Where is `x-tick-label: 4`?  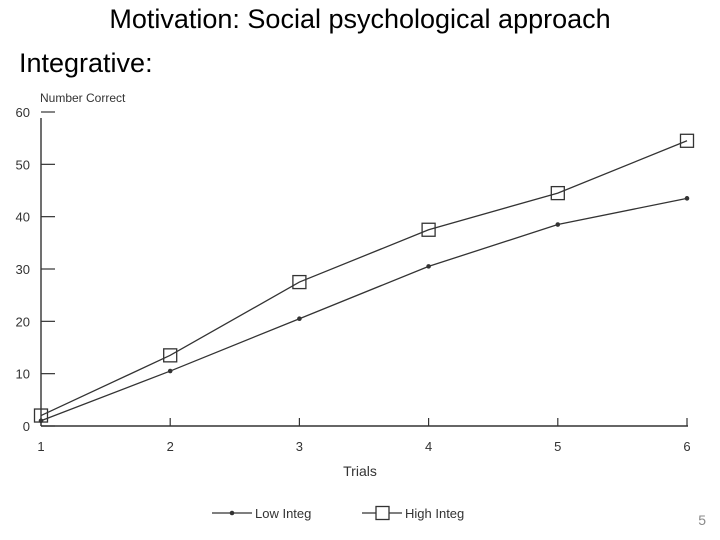
x-tick-label: 4 is located at coordinates (428, 446).